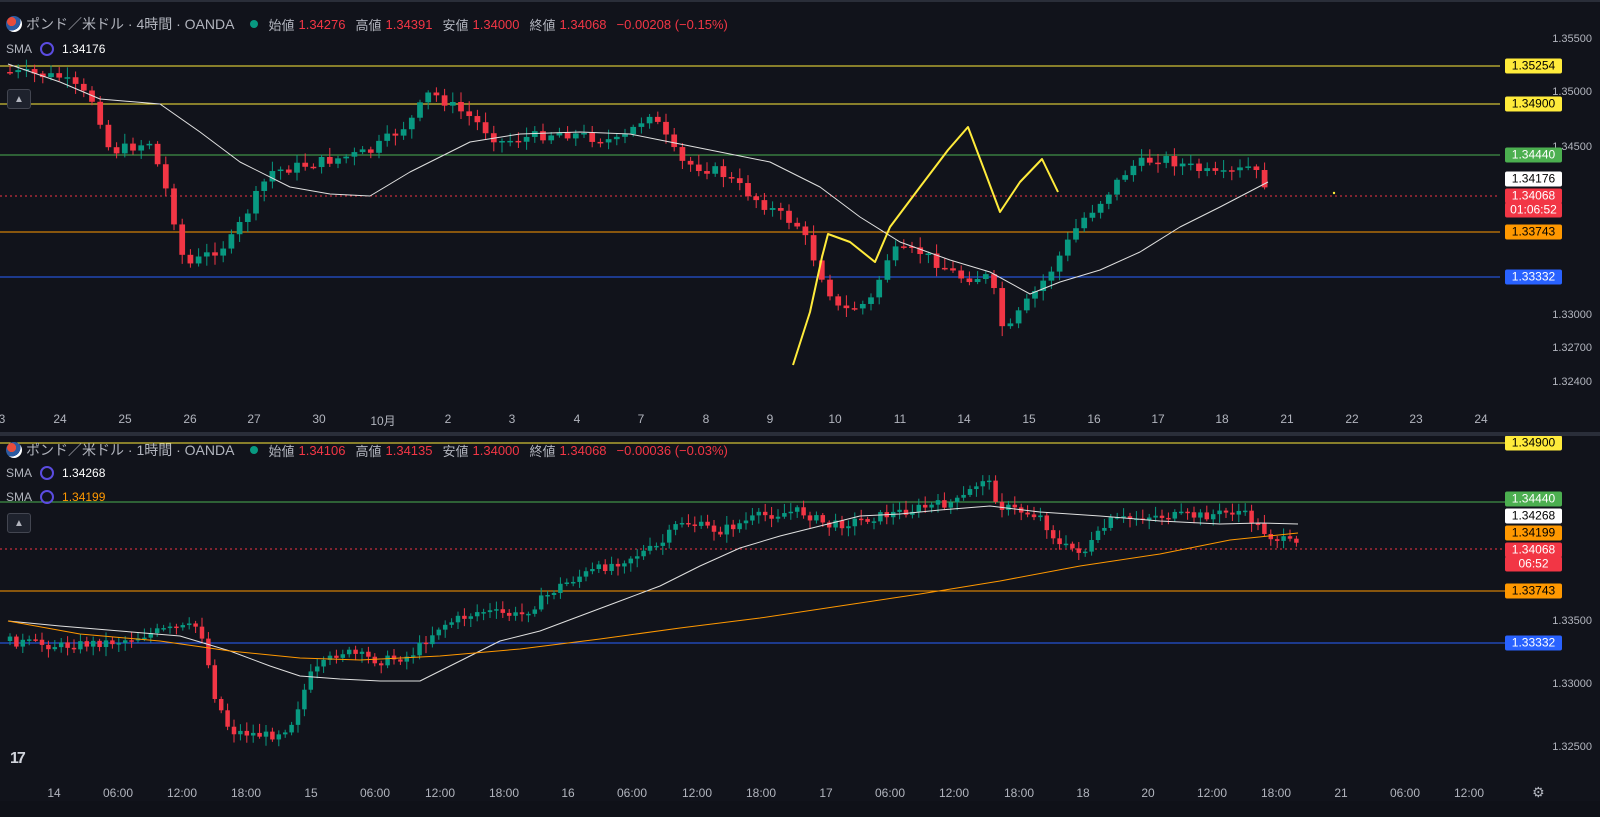  I want to click on symbol-title: ポンド／米ドル · 4時間 · OANDA, so click(130, 24).